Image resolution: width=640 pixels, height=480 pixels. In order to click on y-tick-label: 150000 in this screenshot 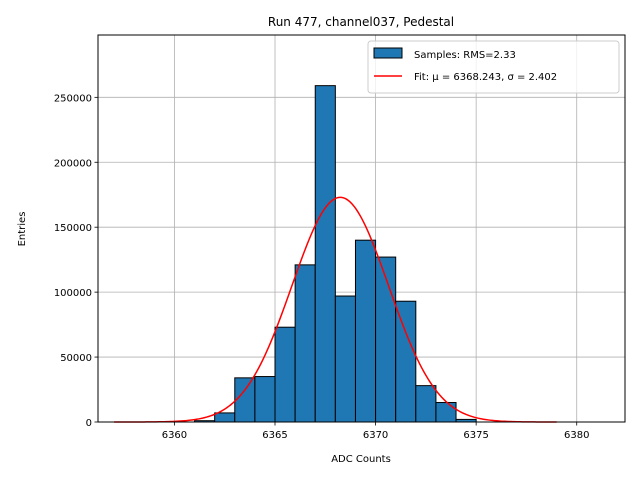, I will do `click(73, 228)`.